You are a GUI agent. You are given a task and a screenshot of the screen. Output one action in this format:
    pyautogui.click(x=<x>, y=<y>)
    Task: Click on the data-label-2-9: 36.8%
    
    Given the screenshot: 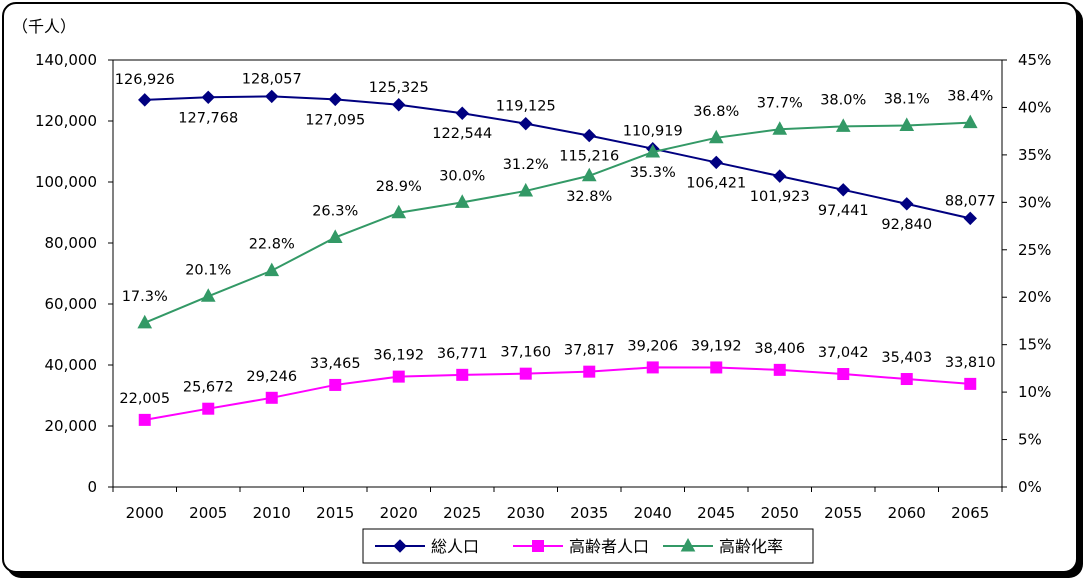 What is the action you would take?
    pyautogui.click(x=716, y=112)
    